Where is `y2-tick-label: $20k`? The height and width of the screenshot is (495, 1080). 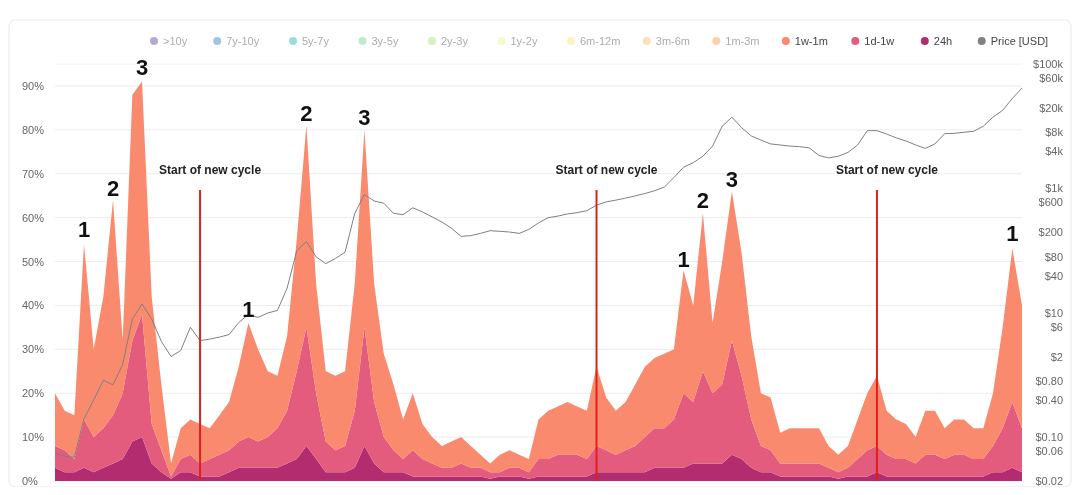 y2-tick-label: $20k is located at coordinates (1051, 107).